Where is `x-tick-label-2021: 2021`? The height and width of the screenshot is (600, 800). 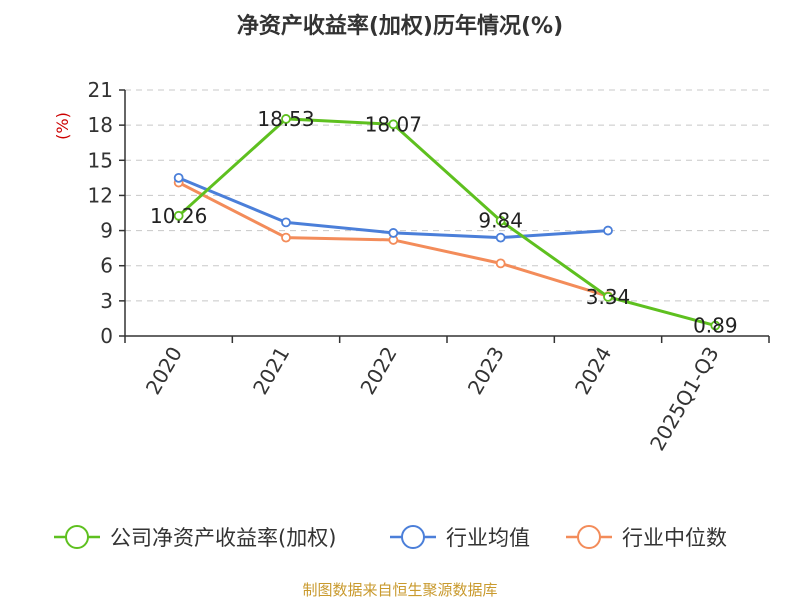 x-tick-label-2021: 2021 is located at coordinates (271, 371).